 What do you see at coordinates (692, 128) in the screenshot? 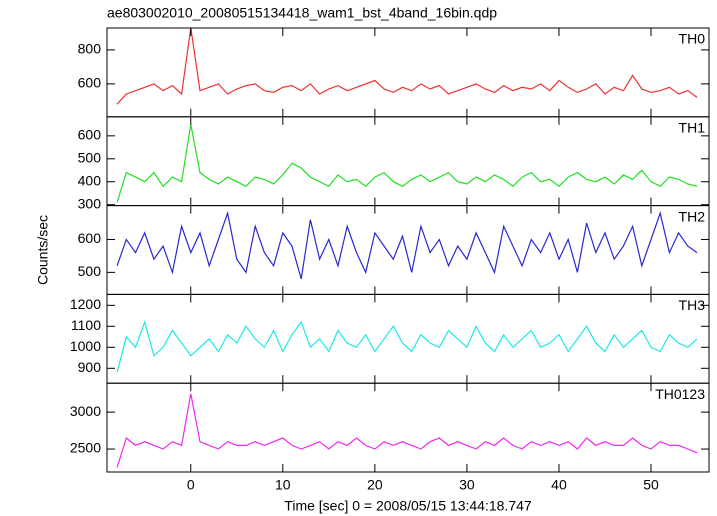
I see `panel-label: TH1` at bounding box center [692, 128].